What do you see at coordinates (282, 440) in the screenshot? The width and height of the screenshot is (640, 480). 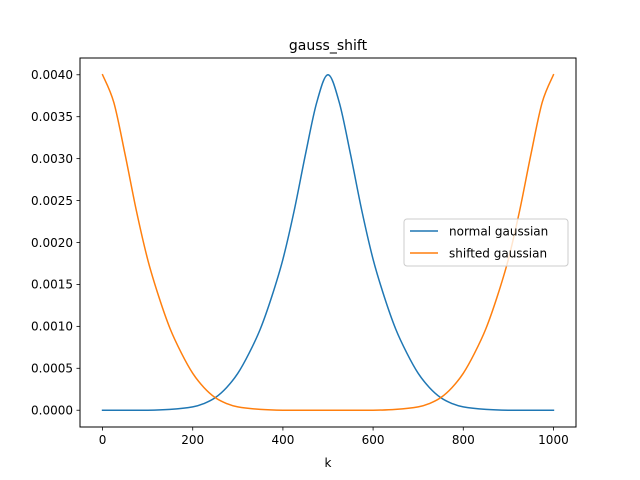 I see `x-tick-label: 400` at bounding box center [282, 440].